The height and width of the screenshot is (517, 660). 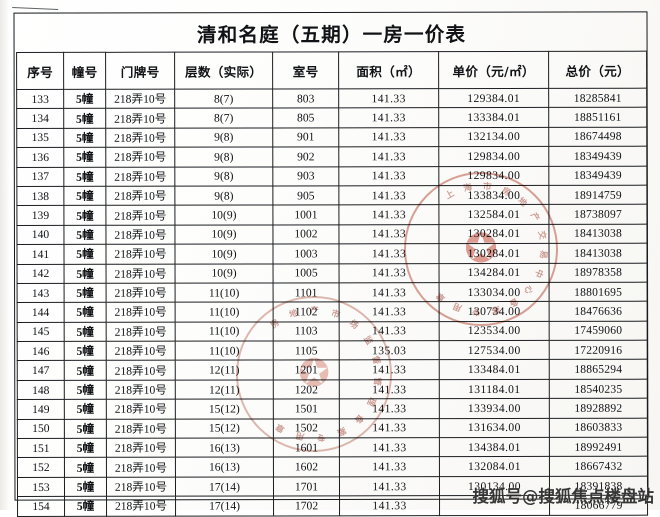 What do you see at coordinates (598, 214) in the screenshot?
I see `cell-total-price: 18738097` at bounding box center [598, 214].